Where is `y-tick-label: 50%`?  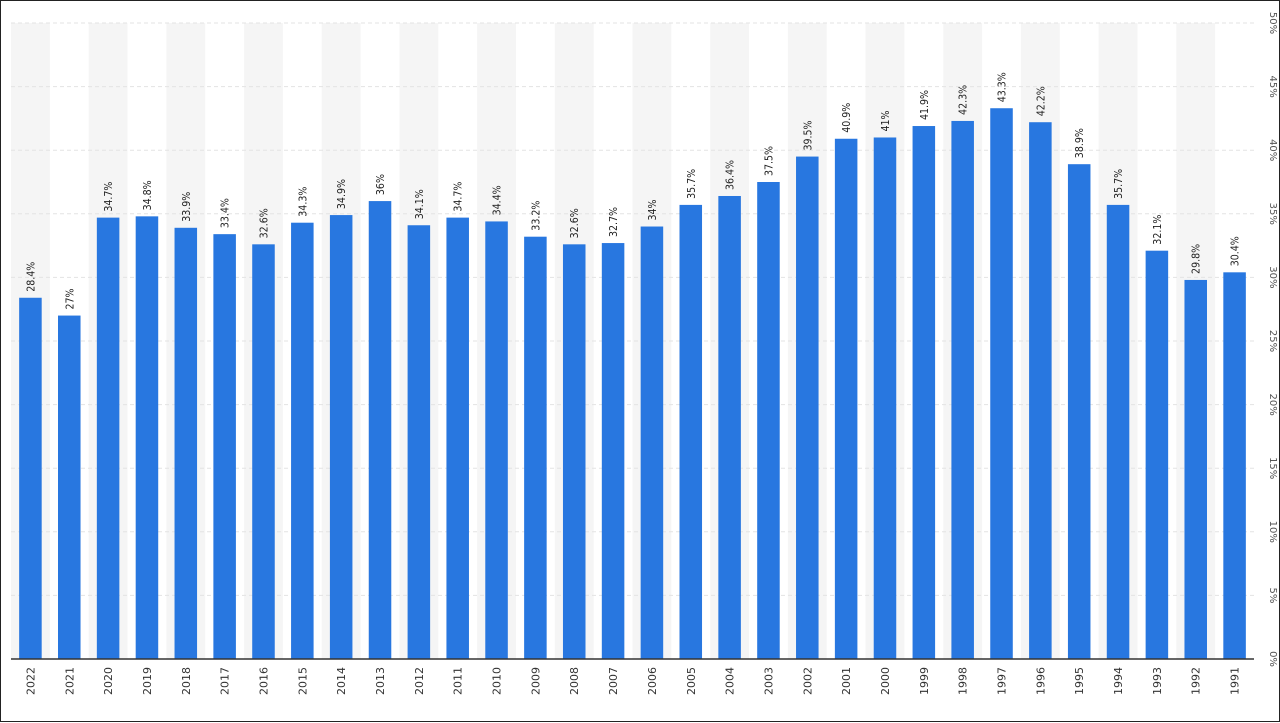
y-tick-label: 50% is located at coordinates (1272, 23).